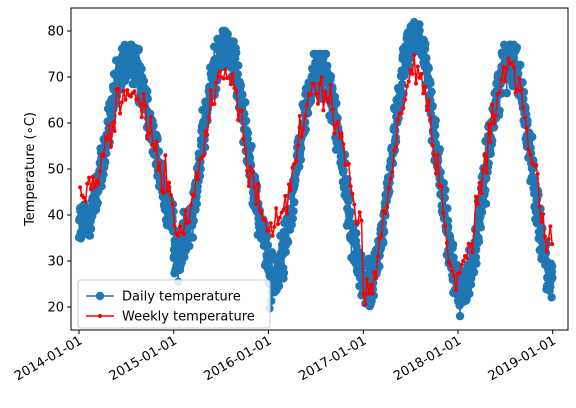 The width and height of the screenshot is (576, 408). I want to click on legend-marker-daily, so click(100, 296).